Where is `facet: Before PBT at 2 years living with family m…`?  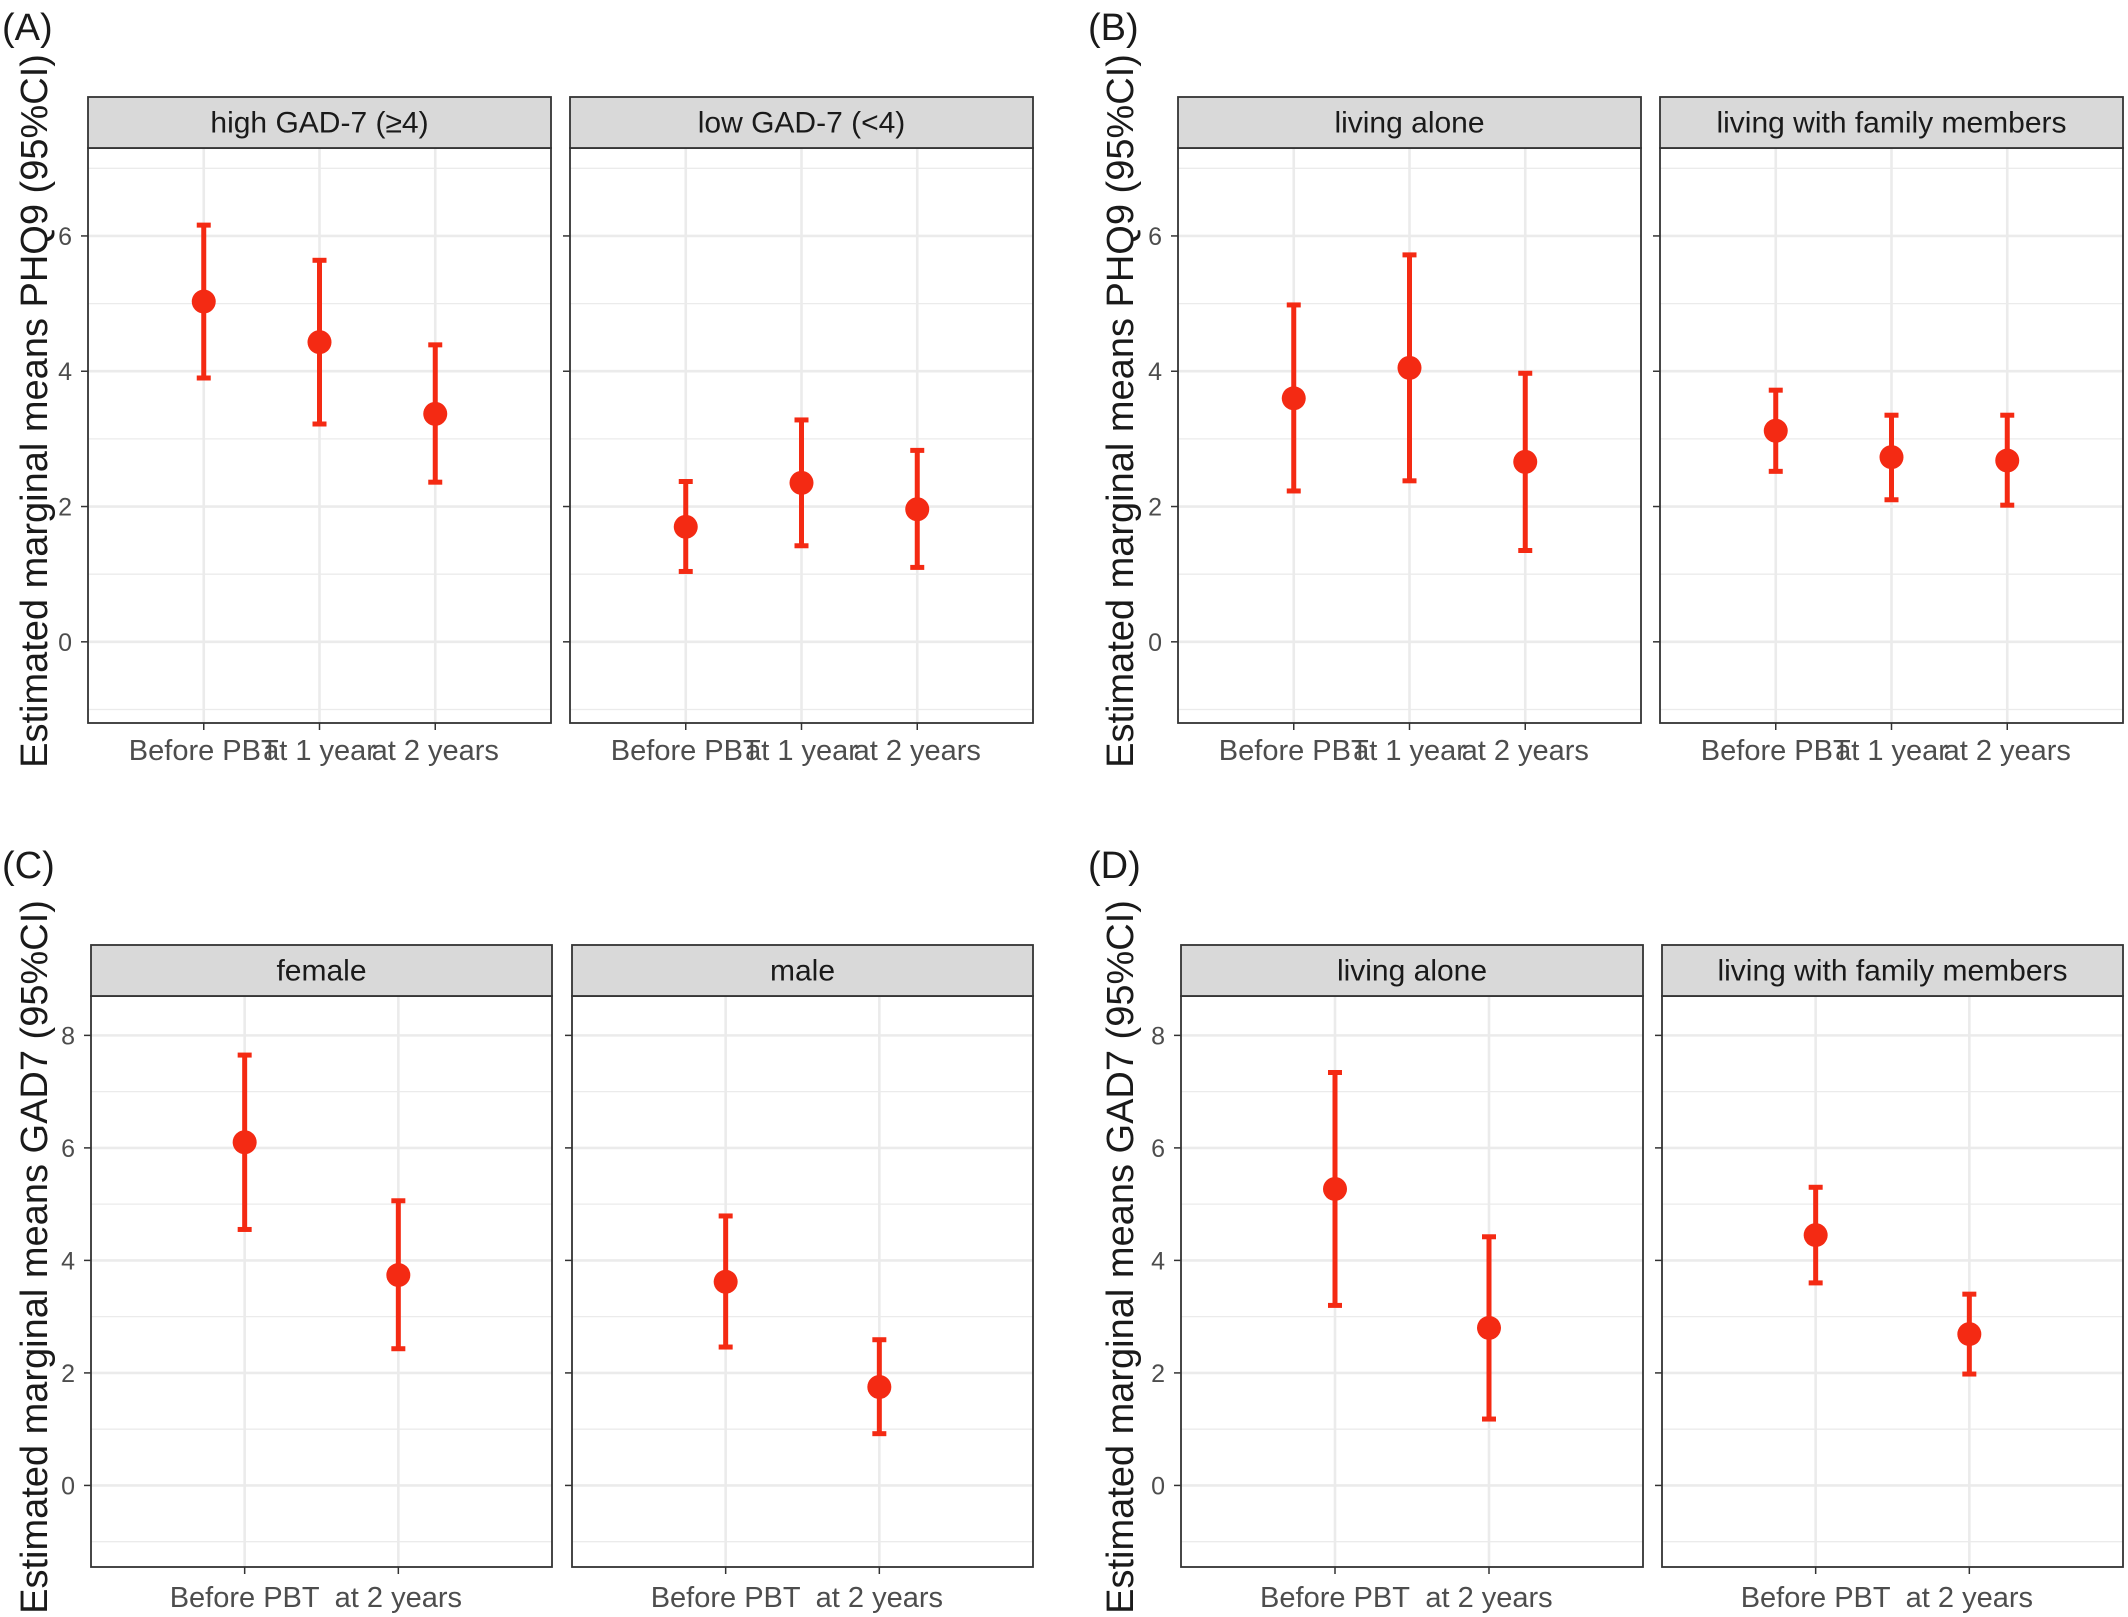 facet: Before PBT at 2 years living with family m… is located at coordinates (1889, 1279).